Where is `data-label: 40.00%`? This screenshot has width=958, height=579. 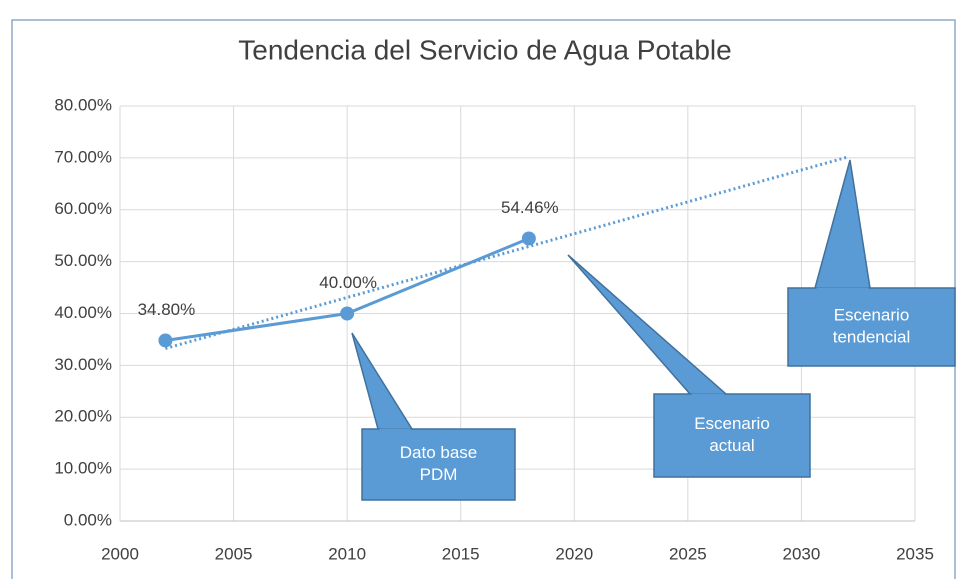
data-label: 40.00% is located at coordinates (348, 282).